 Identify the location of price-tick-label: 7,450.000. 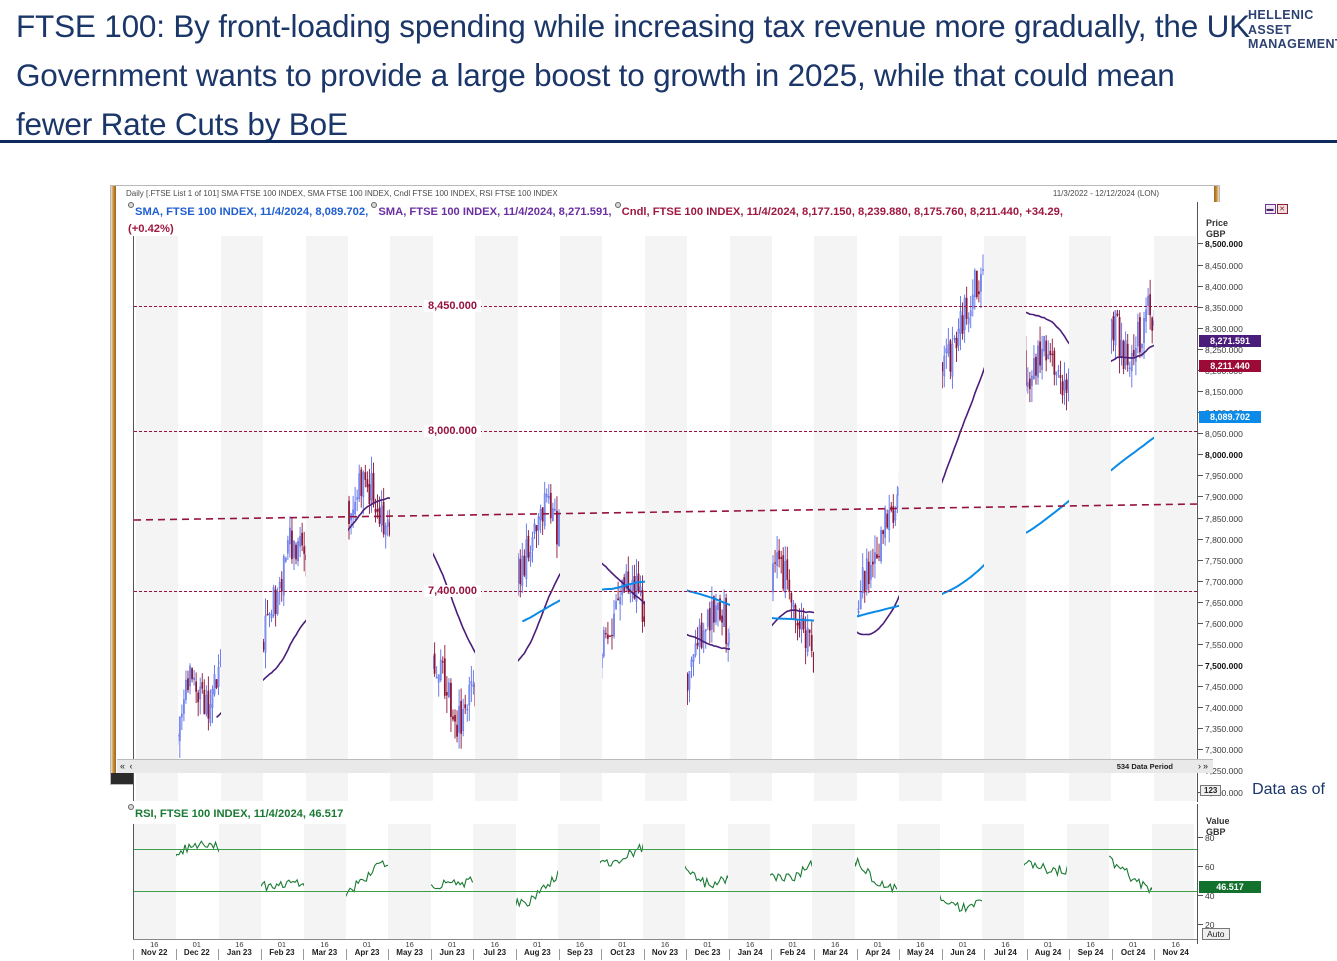
(1220, 687).